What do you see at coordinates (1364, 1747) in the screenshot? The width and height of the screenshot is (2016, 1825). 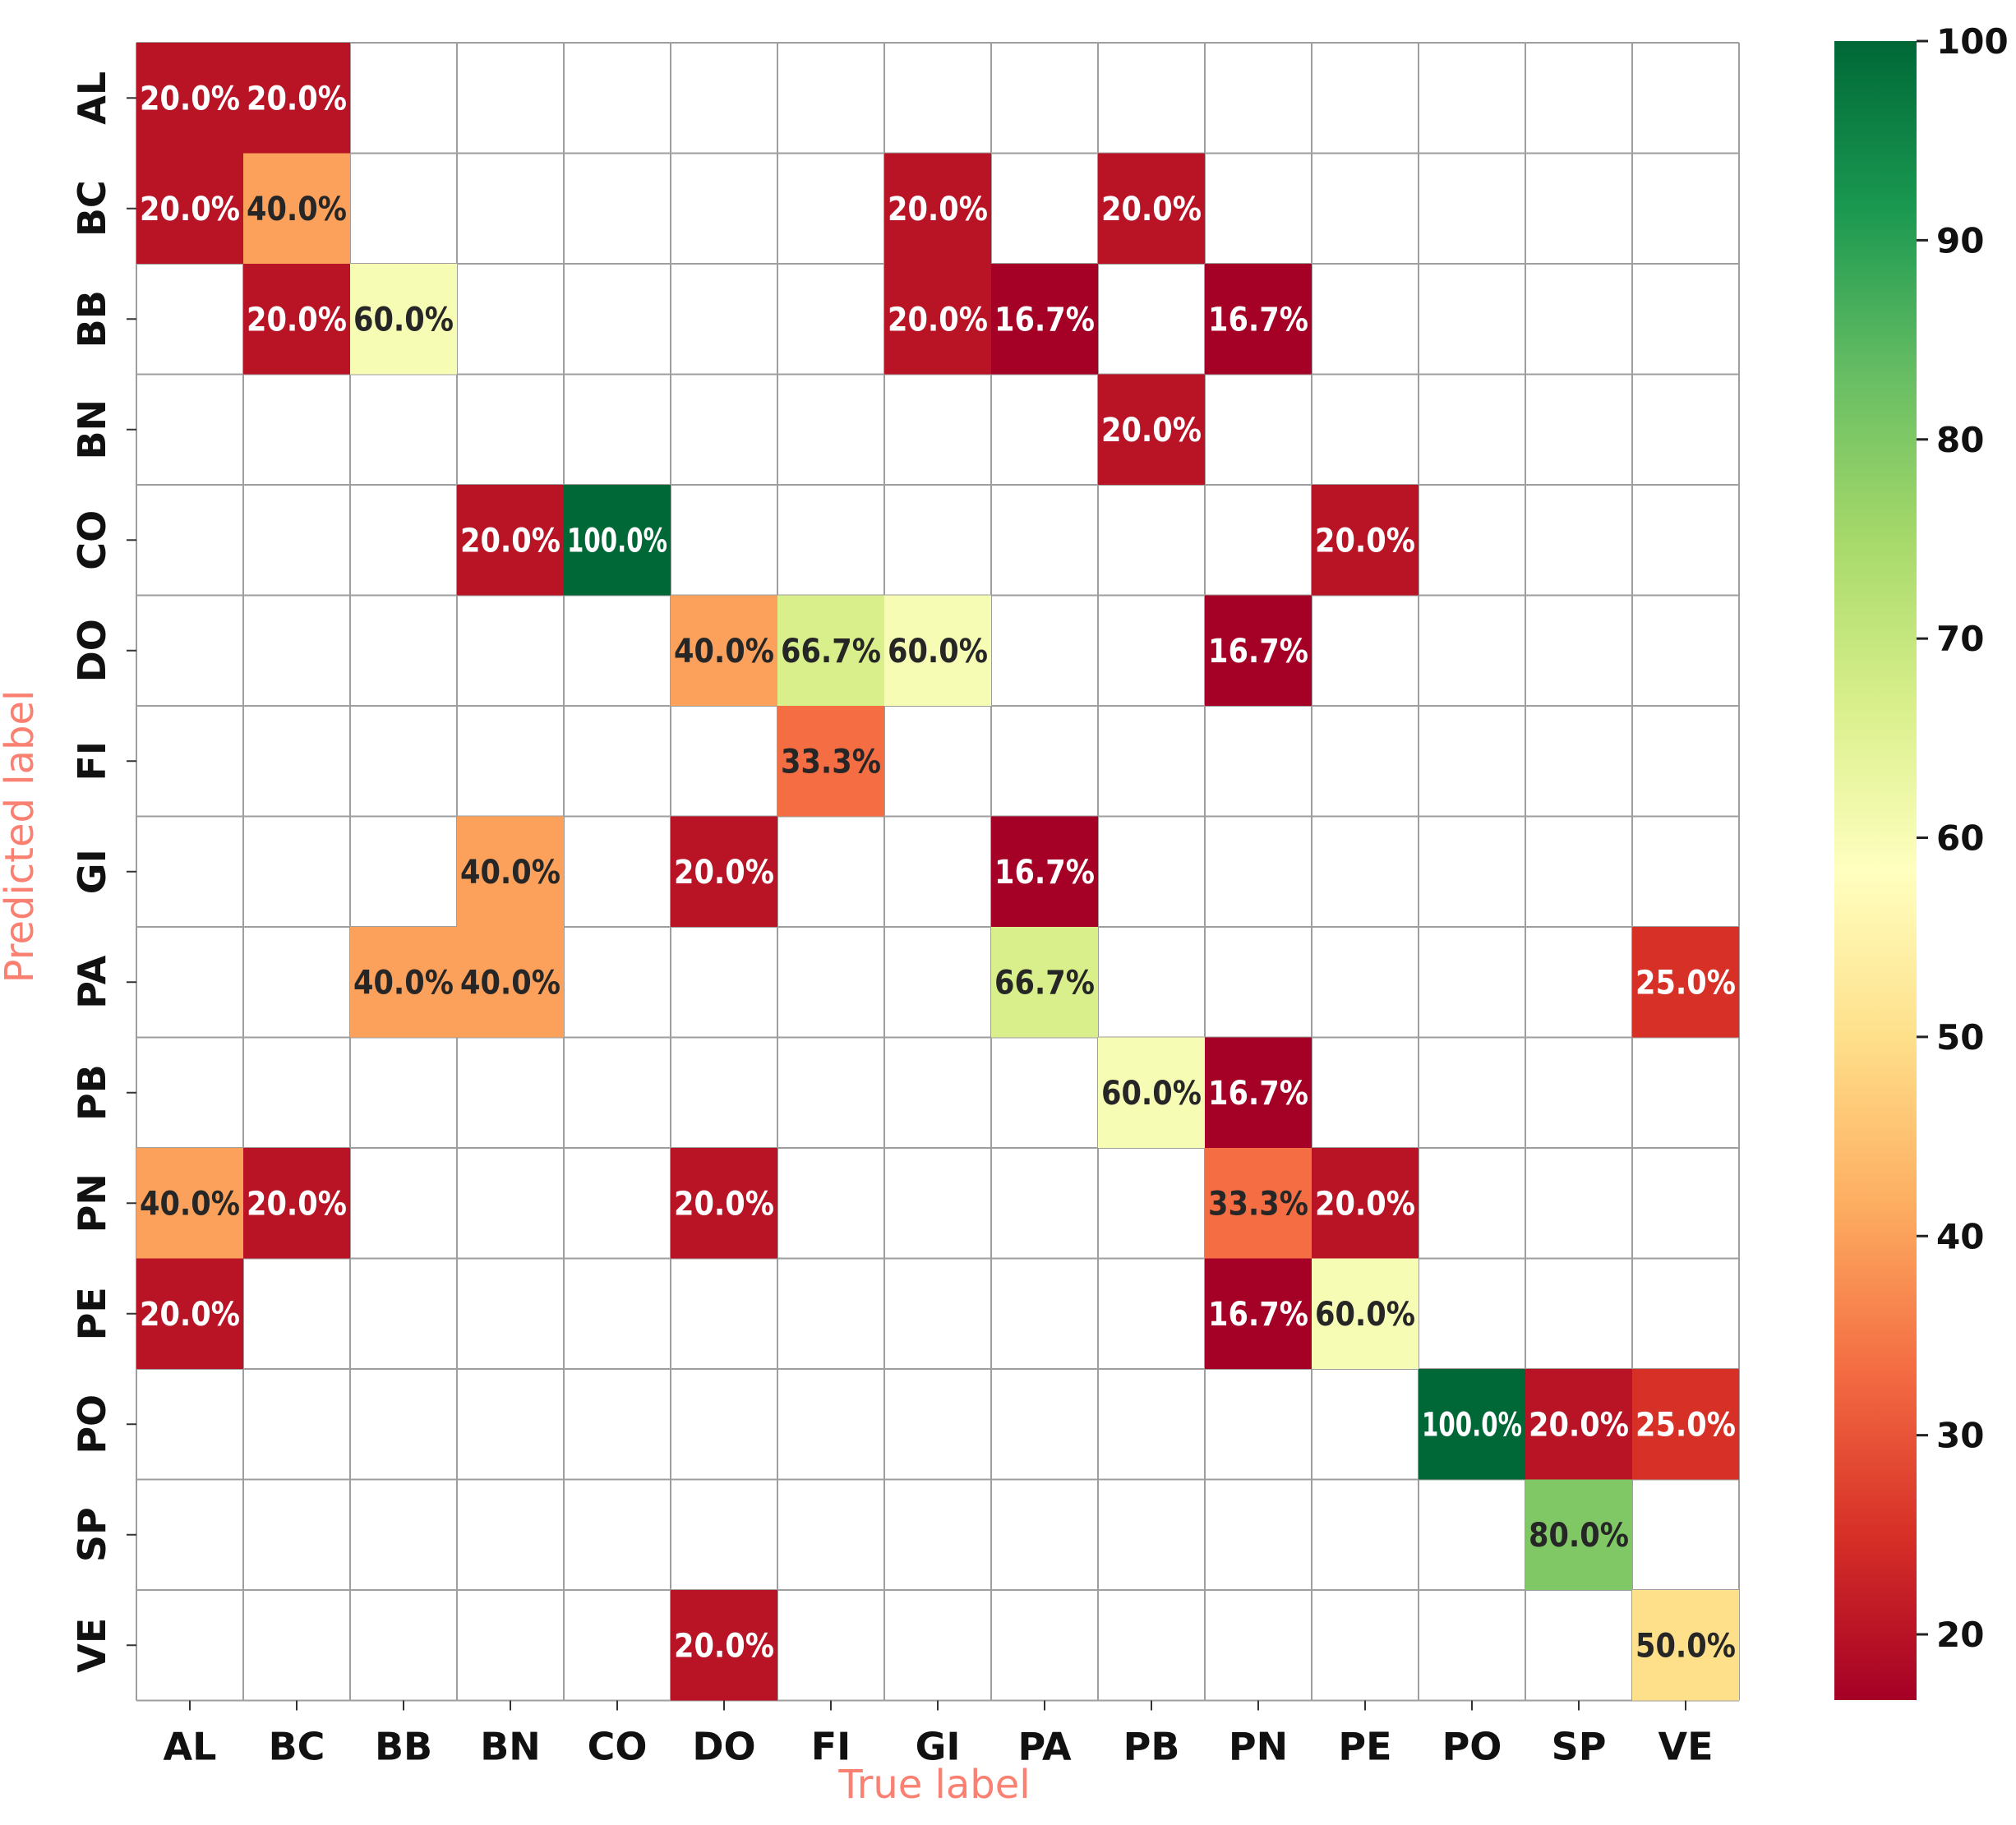 I see `x-tick-label-pe: PE` at bounding box center [1364, 1747].